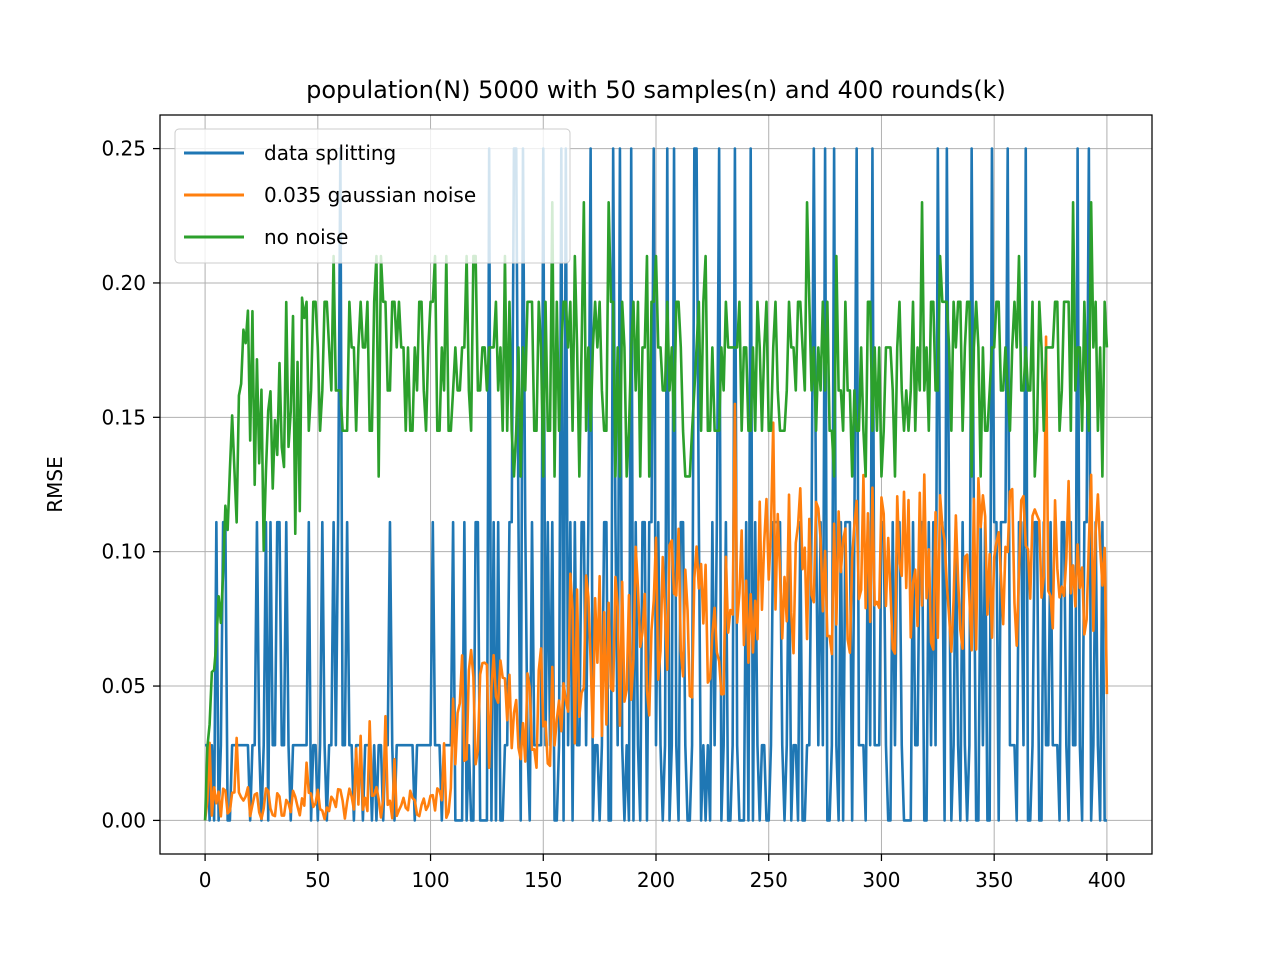  Describe the element at coordinates (1107, 880) in the screenshot. I see `x-tick-label: 400` at that location.